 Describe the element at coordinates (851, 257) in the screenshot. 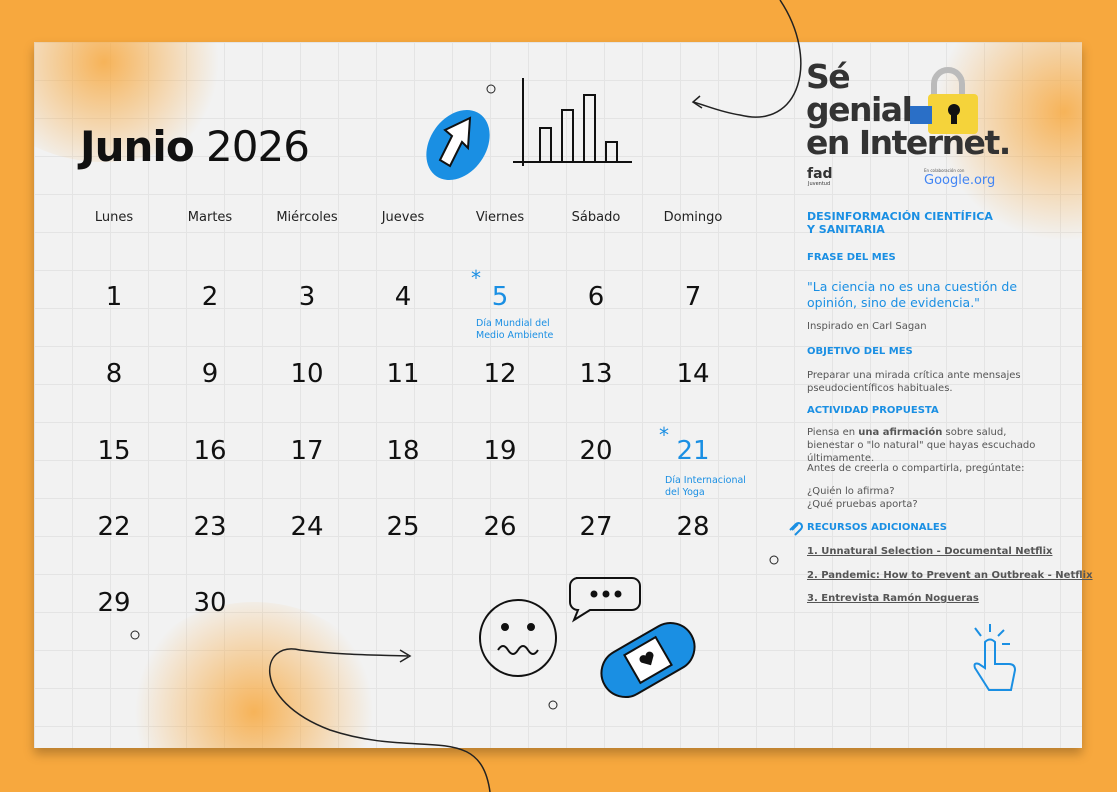

I see `section-heading: FRASE DEL MES` at that location.